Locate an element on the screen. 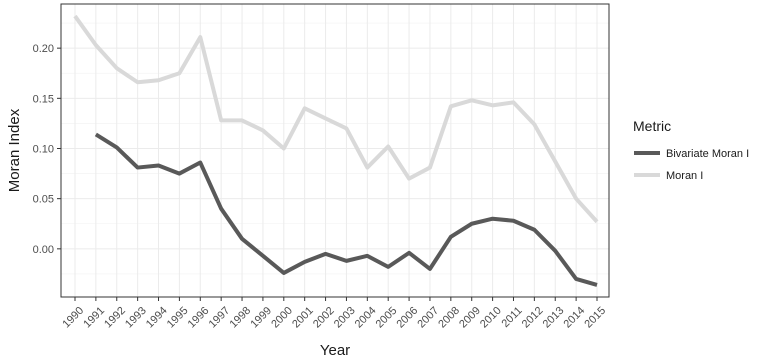  y-axis: 0.00 0.05 0.10 0.15 0.20 is located at coordinates (47, 149).